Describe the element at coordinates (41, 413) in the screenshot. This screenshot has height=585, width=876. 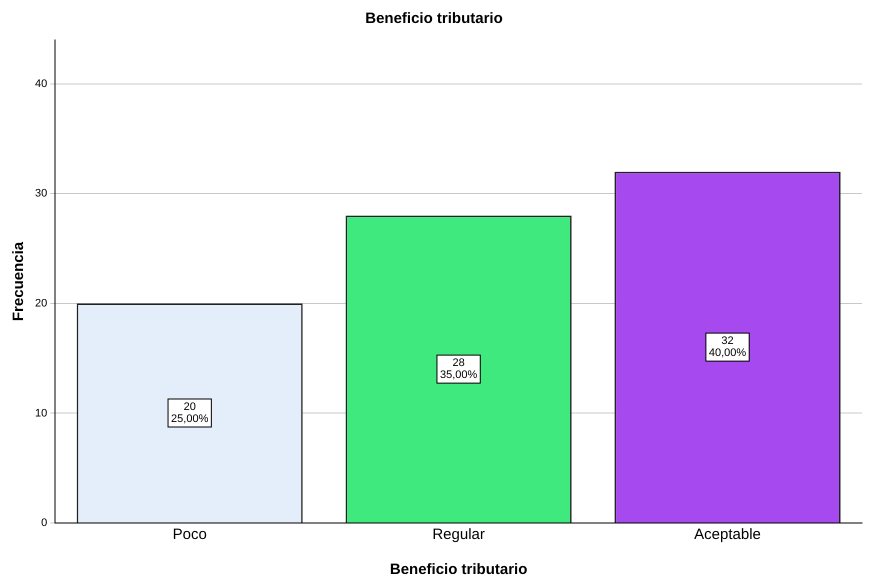
I see `y-tick-label: 10` at that location.